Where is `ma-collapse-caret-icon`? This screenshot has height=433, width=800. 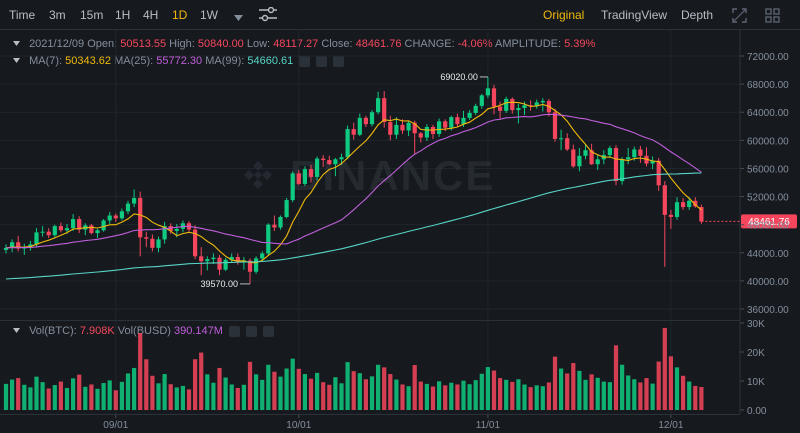 ma-collapse-caret-icon is located at coordinates (17, 60).